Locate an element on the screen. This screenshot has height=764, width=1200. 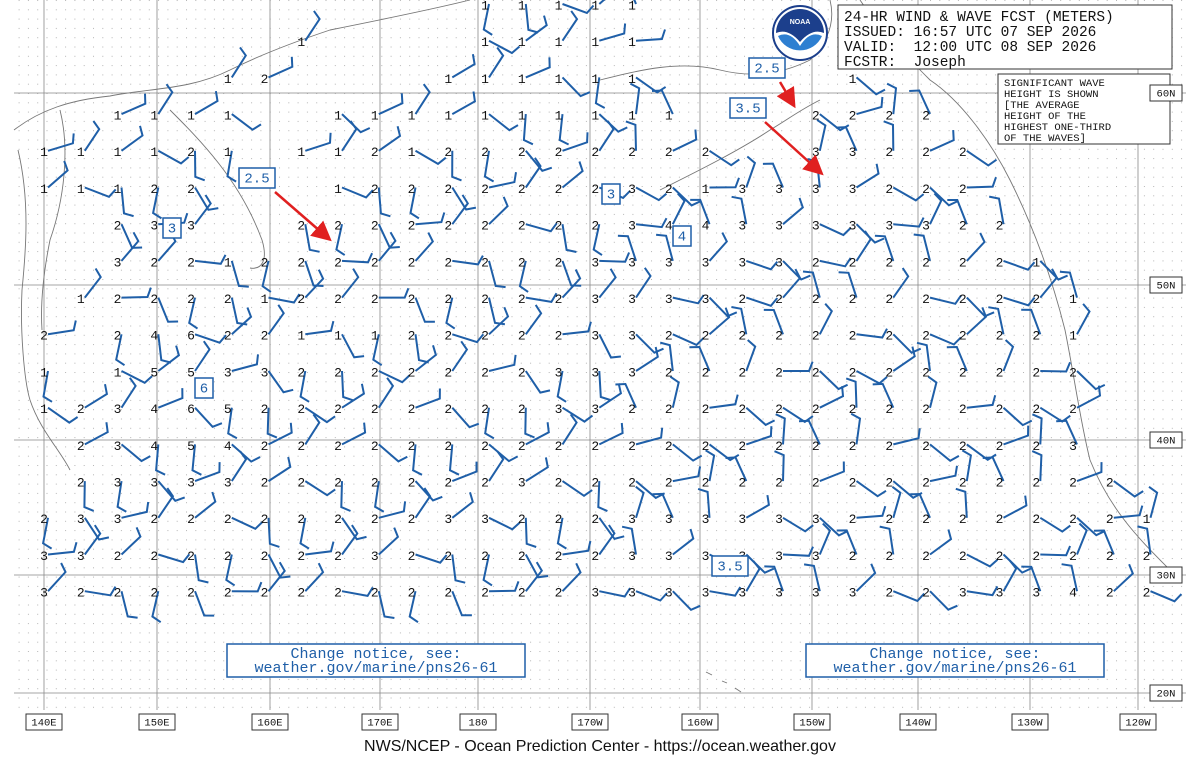
callout-label: 4 is located at coordinates (682, 238).